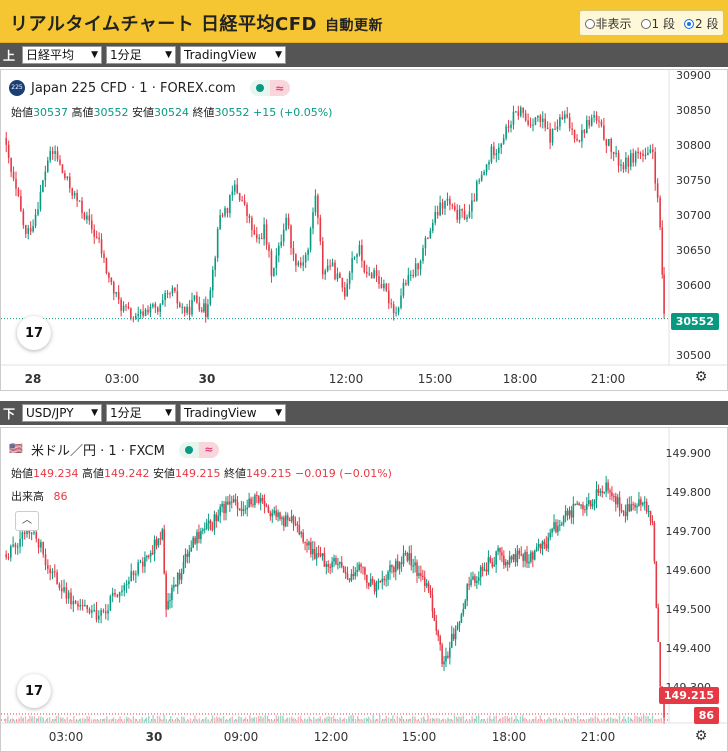 This screenshot has height=752, width=728. Describe the element at coordinates (701, 736) in the screenshot. I see `panel2-settings-gear-icon: ⚙` at that location.